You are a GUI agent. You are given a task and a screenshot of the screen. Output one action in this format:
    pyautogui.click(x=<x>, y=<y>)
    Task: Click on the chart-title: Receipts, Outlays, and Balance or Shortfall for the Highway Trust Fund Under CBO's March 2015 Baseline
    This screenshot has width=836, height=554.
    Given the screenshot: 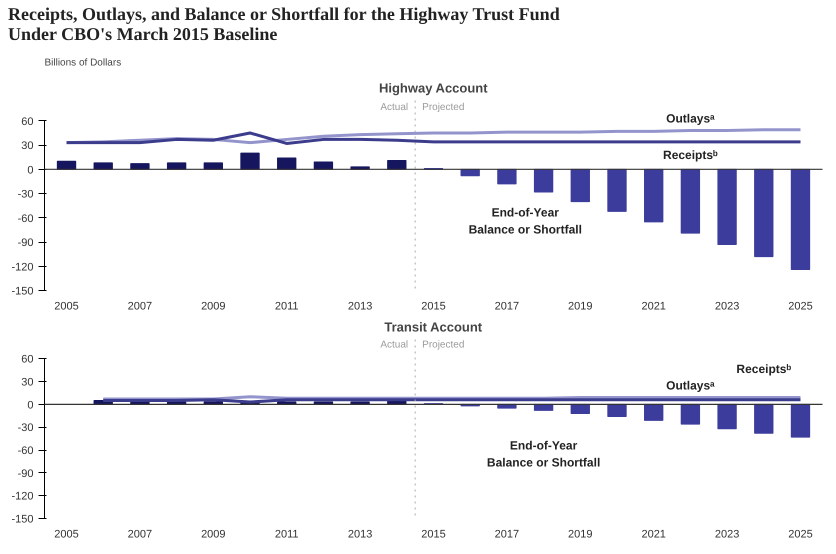 What is the action you would take?
    pyautogui.click(x=284, y=24)
    